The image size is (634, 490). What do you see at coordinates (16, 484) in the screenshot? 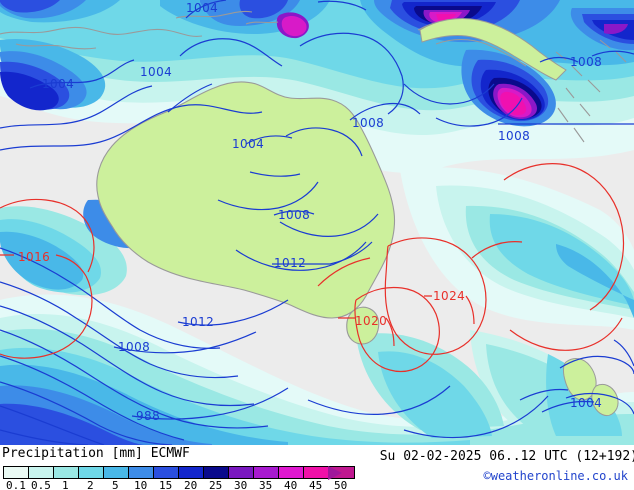
I see `colorbar-tick-0.1: 0.1` at bounding box center [16, 484].